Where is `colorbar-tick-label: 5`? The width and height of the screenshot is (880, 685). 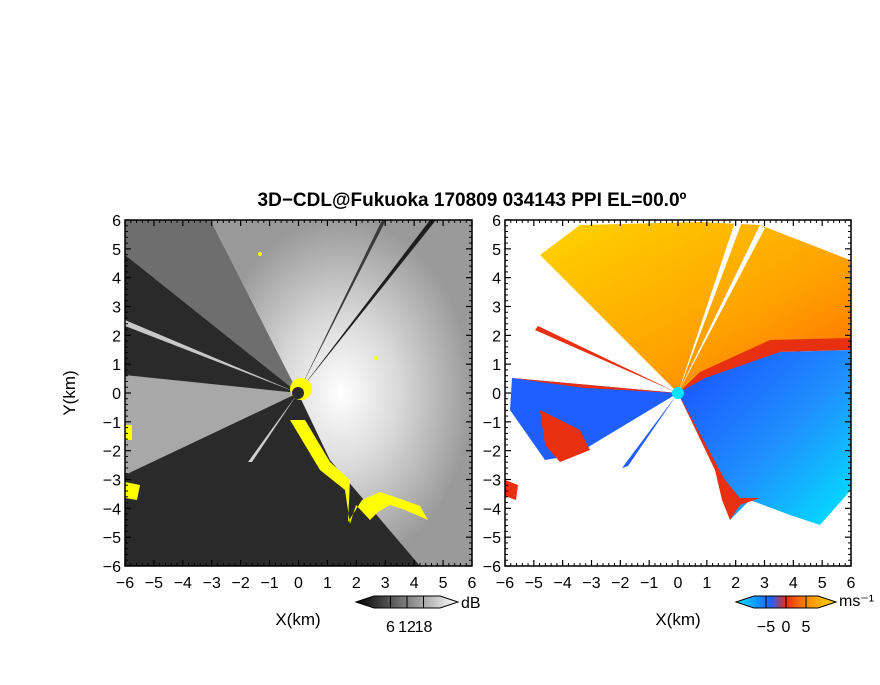 colorbar-tick-label: 5 is located at coordinates (806, 627).